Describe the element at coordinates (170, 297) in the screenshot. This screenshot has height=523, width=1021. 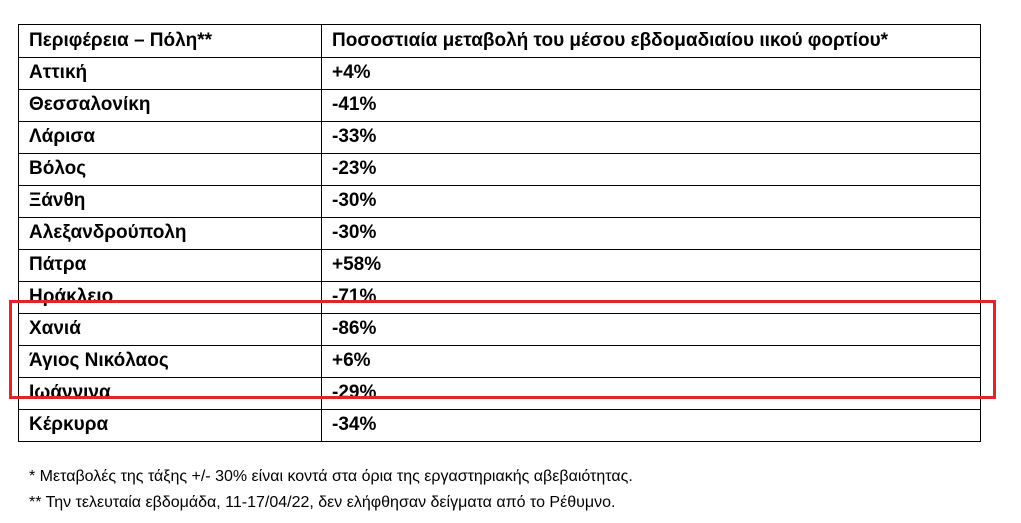
I see `region-cell: Ηράκλειο` at that location.